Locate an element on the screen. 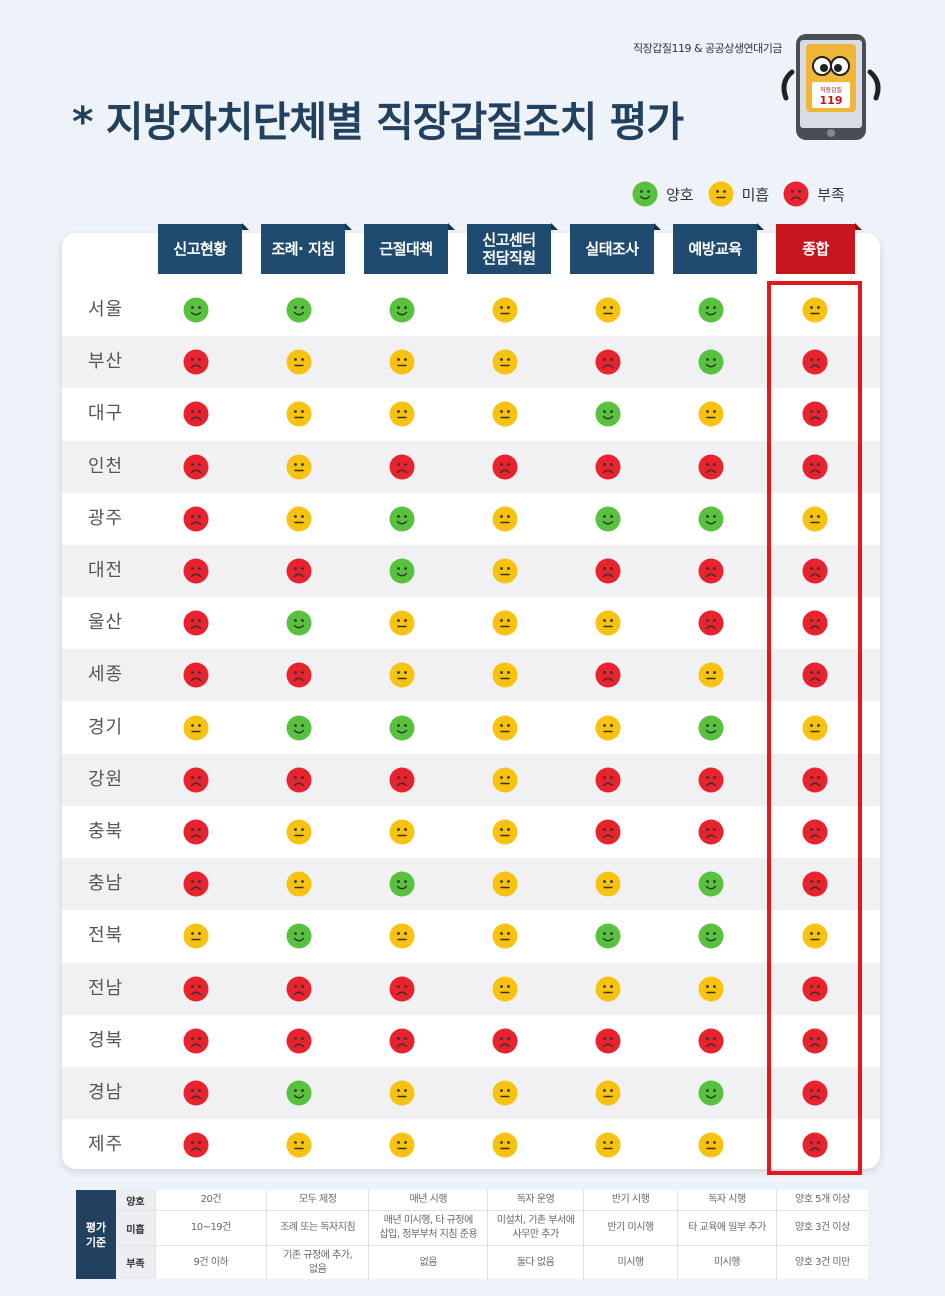 Image resolution: width=945 pixels, height=1296 pixels. criteria-header: 평가 기준 is located at coordinates (96, 1234).